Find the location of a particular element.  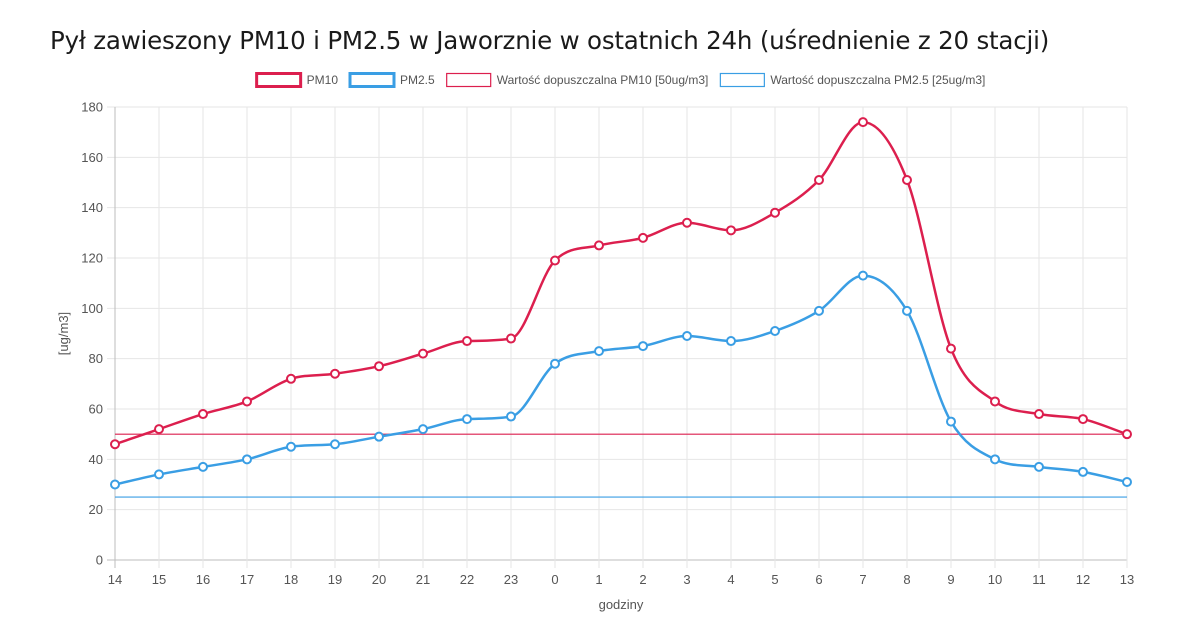

x-tick-label: 23 is located at coordinates (511, 579).